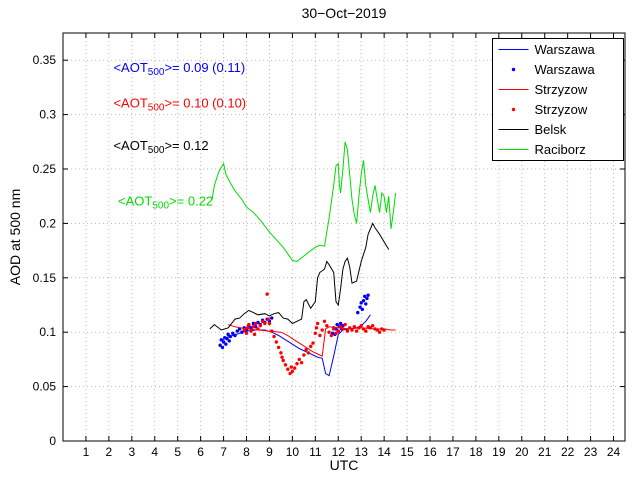 This screenshot has height=480, width=640. I want to click on x-tick-label: 17, so click(453, 452).